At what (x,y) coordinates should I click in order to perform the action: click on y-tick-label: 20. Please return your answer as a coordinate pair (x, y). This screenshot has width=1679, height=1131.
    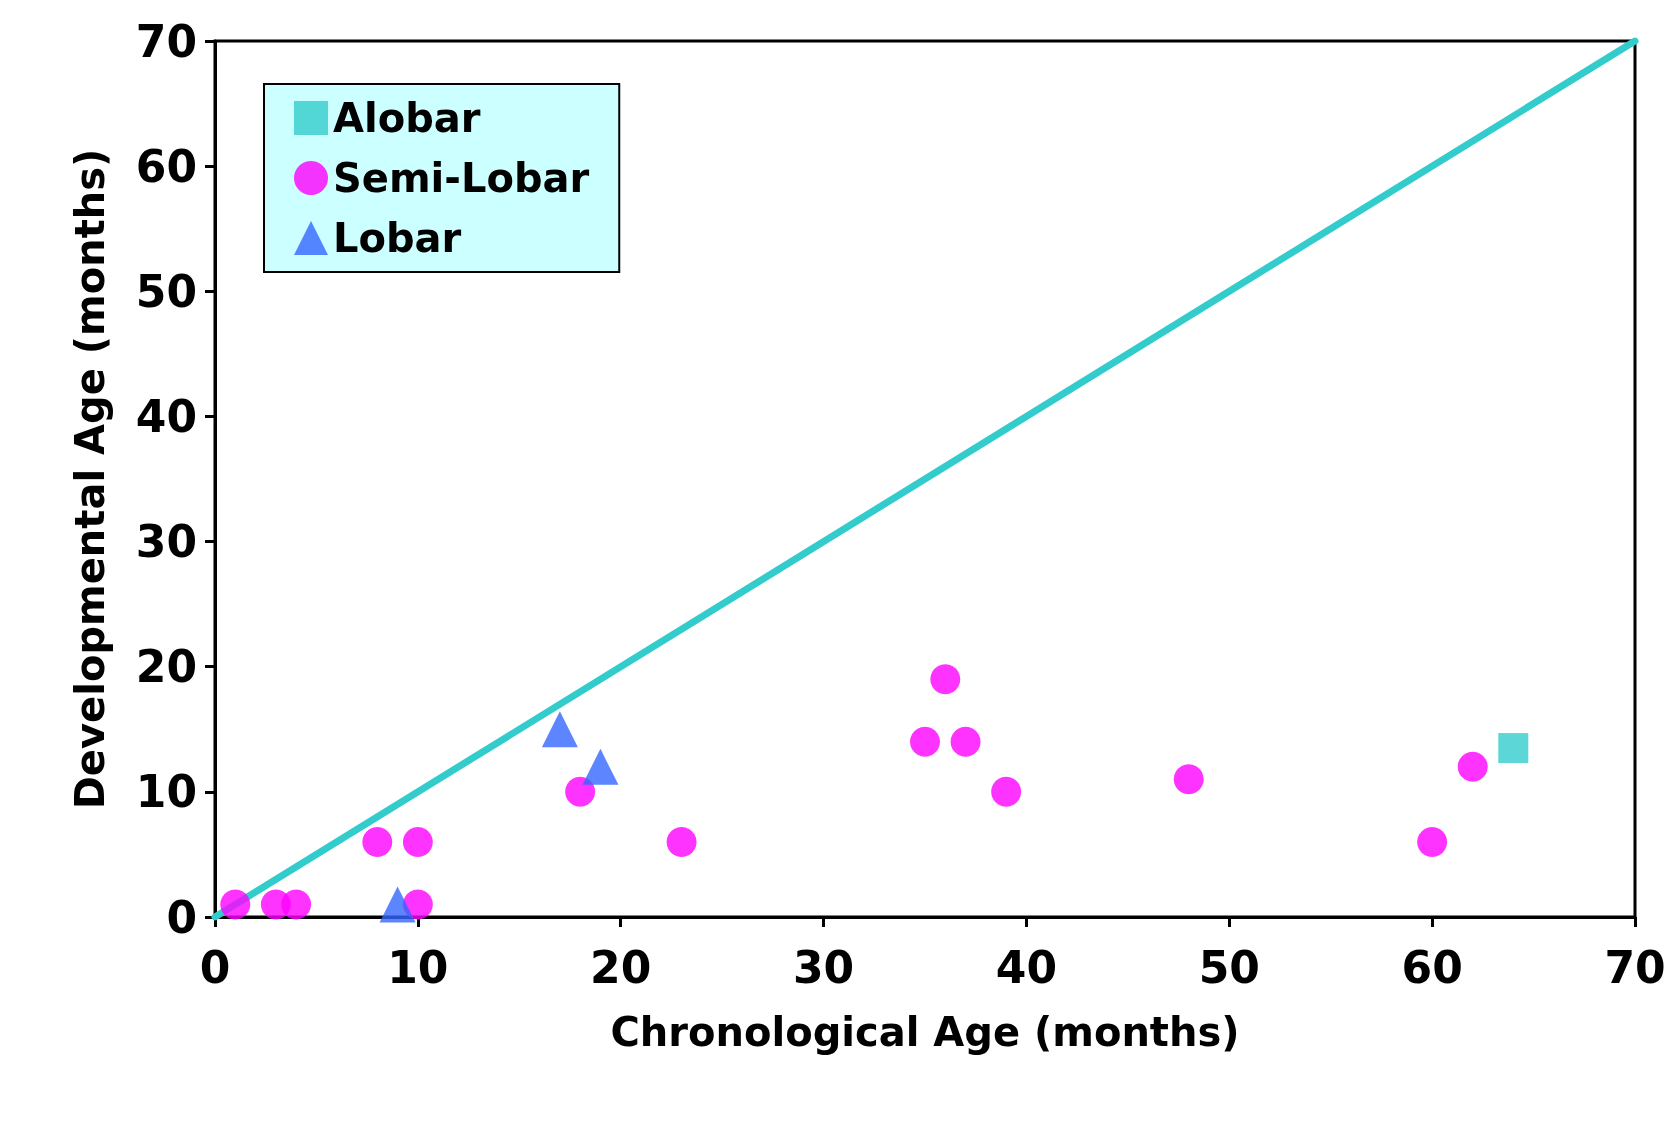
    Looking at the image, I should click on (166, 667).